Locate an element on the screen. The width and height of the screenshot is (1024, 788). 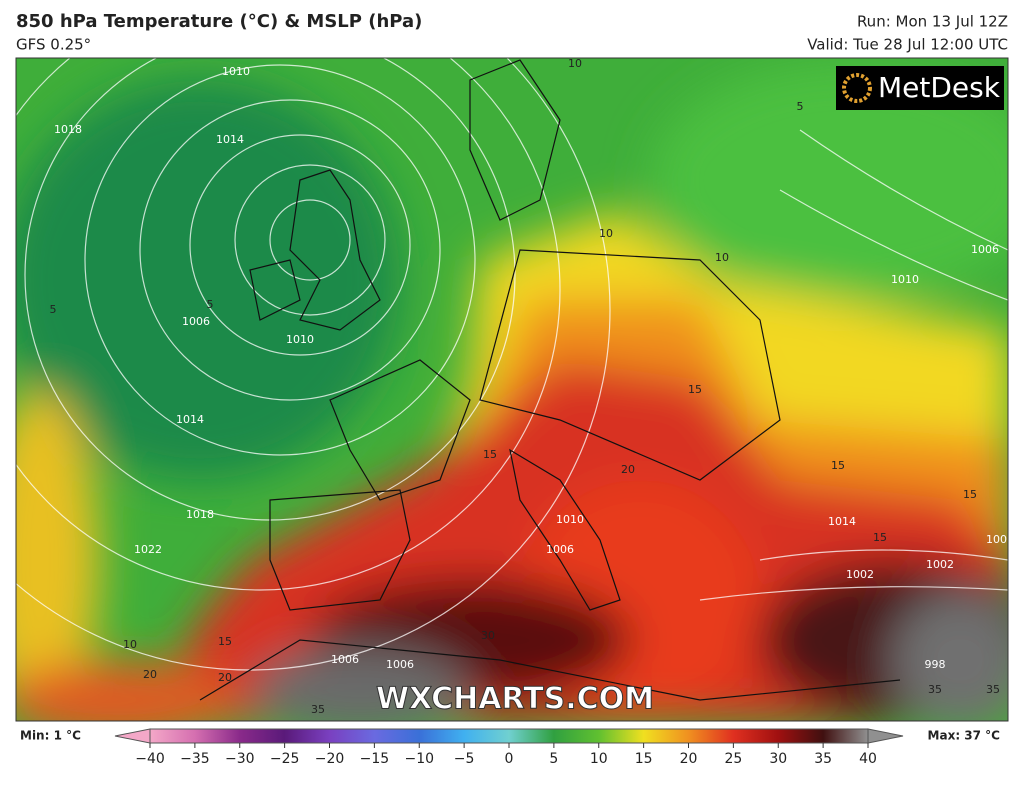
colorbar-tick-label: −15 is located at coordinates (375, 759).